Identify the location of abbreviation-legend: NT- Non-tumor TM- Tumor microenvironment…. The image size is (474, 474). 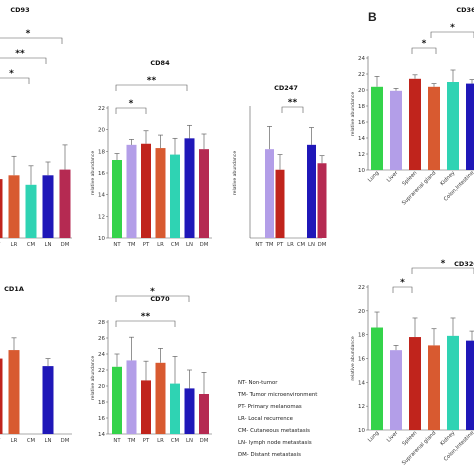
(277, 419).